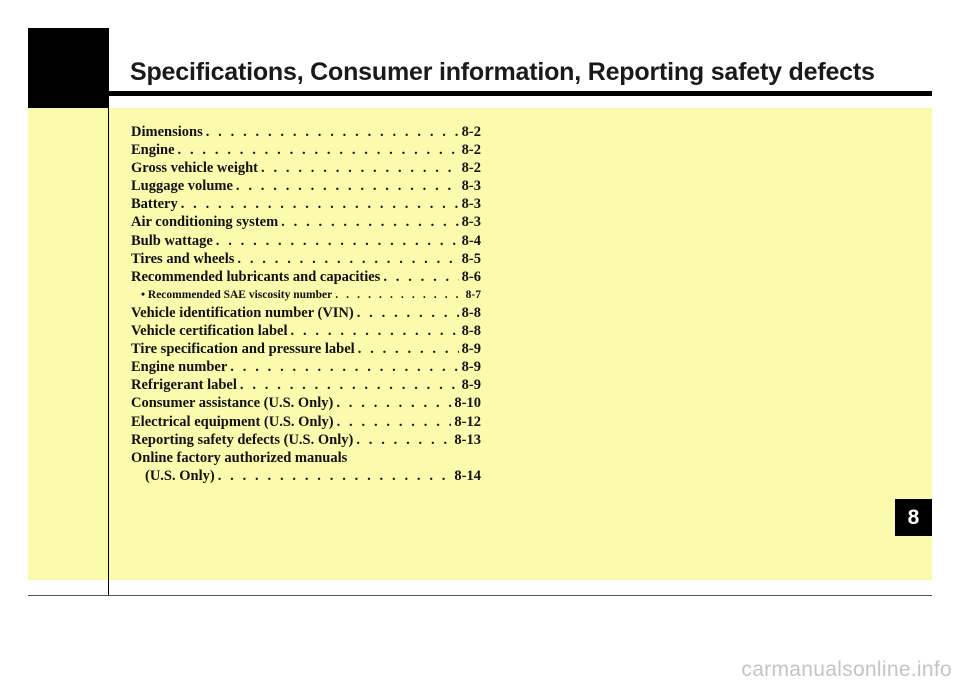 The width and height of the screenshot is (960, 689). I want to click on toc-entry-certification-label: Vehicle certification label 8-8, so click(306, 331).